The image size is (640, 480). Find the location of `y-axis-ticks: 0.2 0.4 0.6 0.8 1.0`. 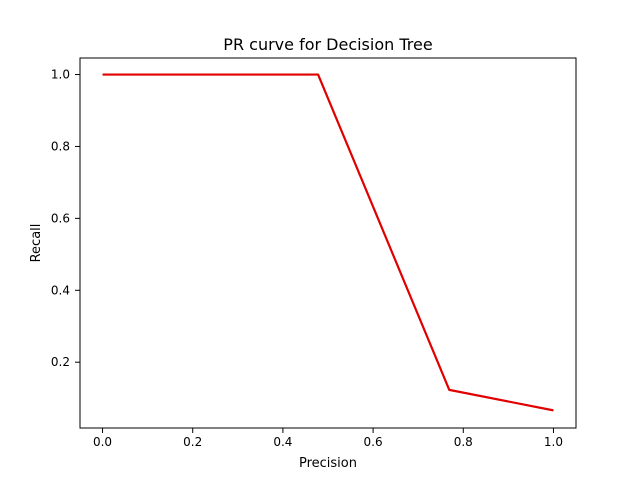

y-axis-ticks: 0.2 0.4 0.6 0.8 1.0 is located at coordinates (65, 218).